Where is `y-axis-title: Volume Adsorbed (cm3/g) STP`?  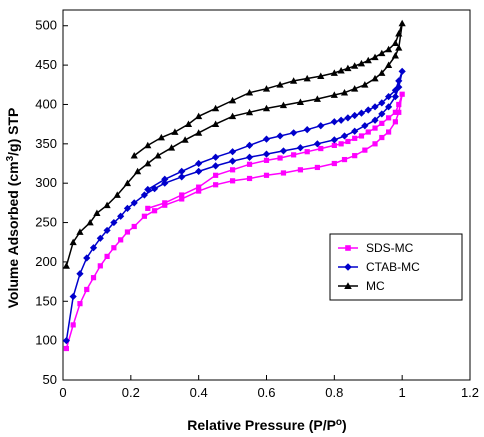
y-axis-title: Volume Adsorbed (cm3/g) STP is located at coordinates (13, 208).